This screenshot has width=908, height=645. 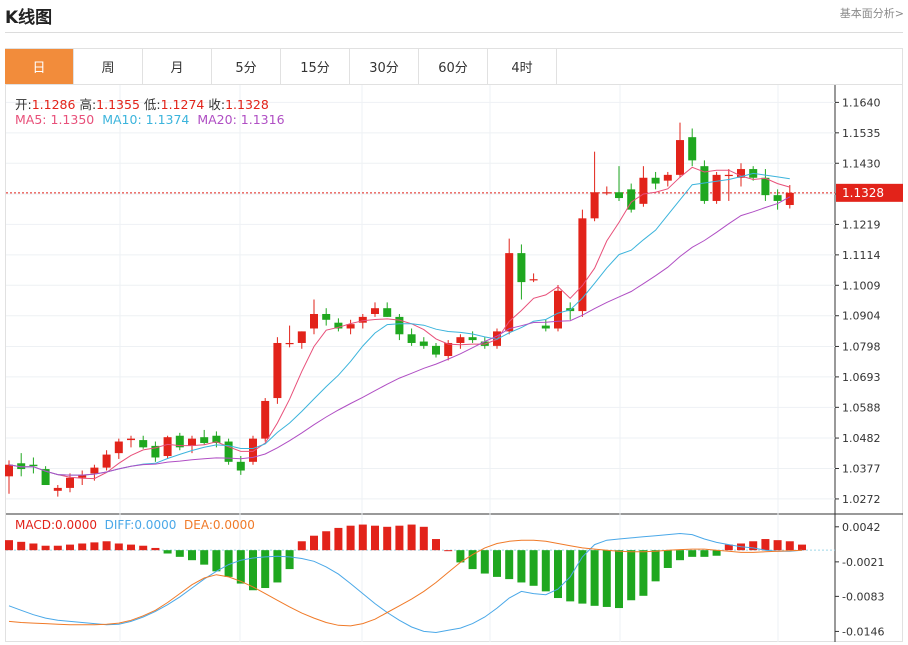 What do you see at coordinates (39, 66) in the screenshot?
I see `tab-day: 日` at bounding box center [39, 66].